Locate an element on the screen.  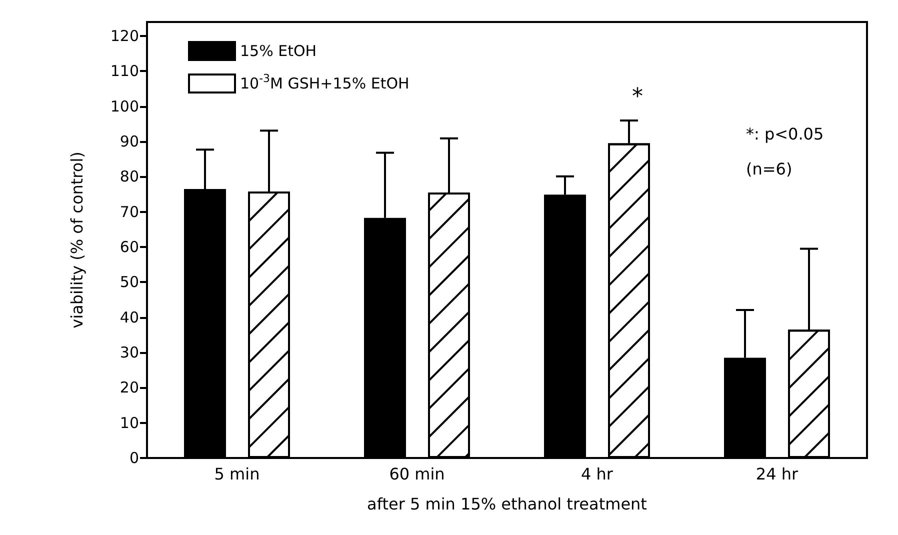
y-tick-label: 10 is located at coordinates (129, 423).